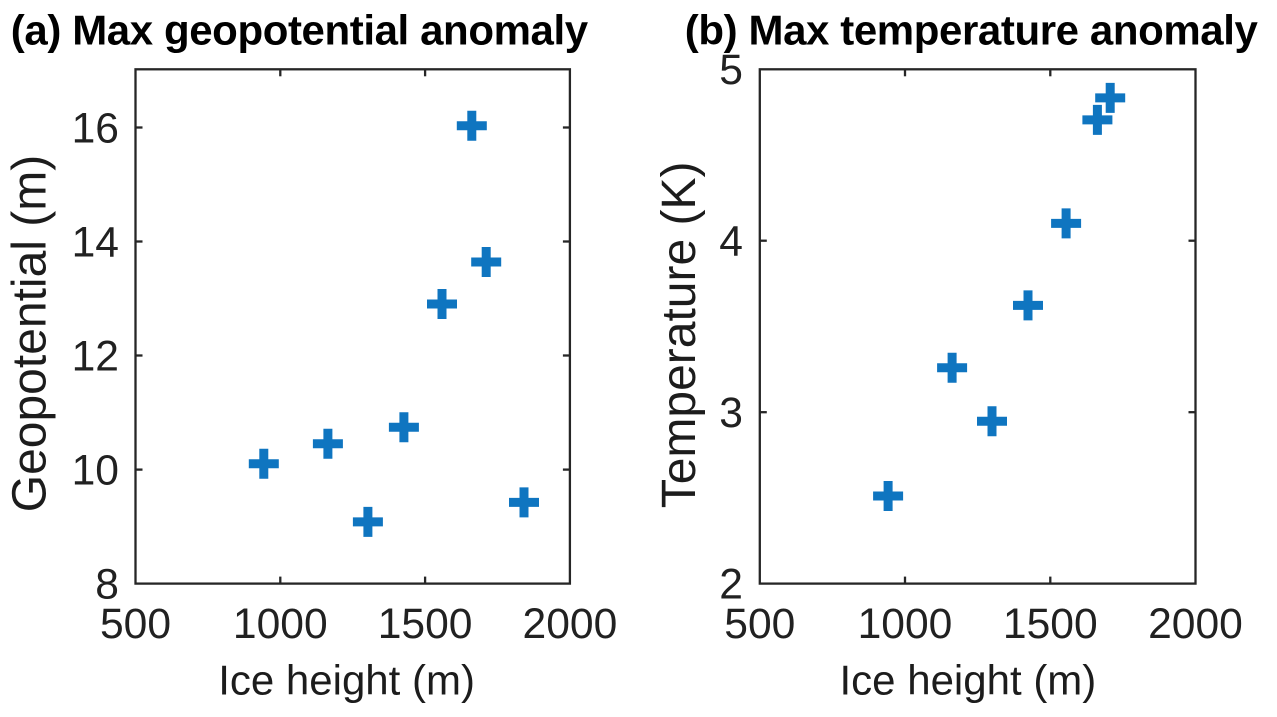 This screenshot has height=717, width=1277. I want to click on svg-text: 5, so click(731, 70).